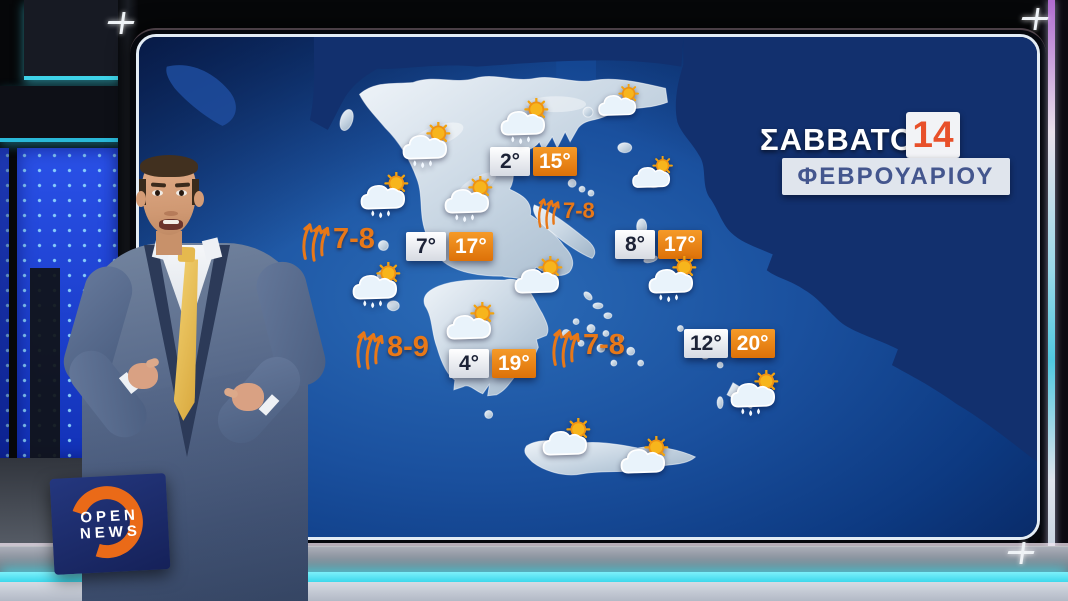 The height and width of the screenshot is (601, 1068). I want to click on date-month-box: ΦΕΒΡΟΥΑΡΙΟΥ, so click(896, 176).